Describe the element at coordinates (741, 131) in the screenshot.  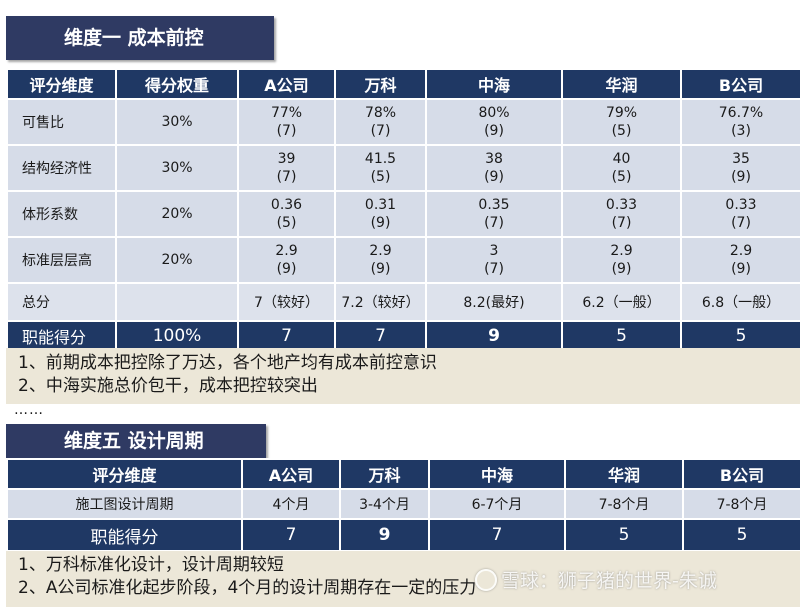
I see `metric-score: (3)` at that location.